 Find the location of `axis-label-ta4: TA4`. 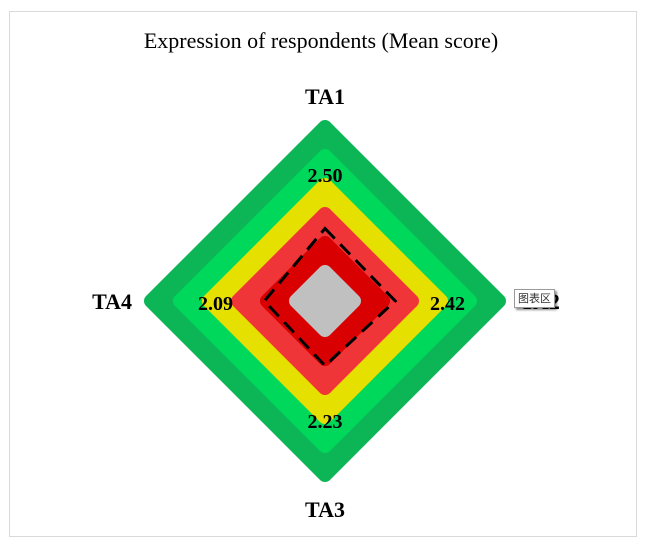

axis-label-ta4: TA4 is located at coordinates (112, 301).